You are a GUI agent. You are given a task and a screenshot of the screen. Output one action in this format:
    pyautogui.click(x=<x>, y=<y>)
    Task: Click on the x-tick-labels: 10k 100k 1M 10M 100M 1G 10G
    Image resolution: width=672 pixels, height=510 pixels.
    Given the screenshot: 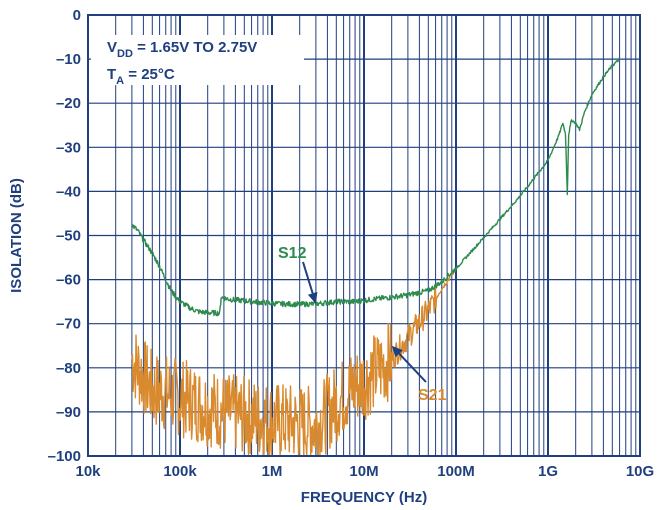 What is the action you would take?
    pyautogui.click(x=364, y=471)
    